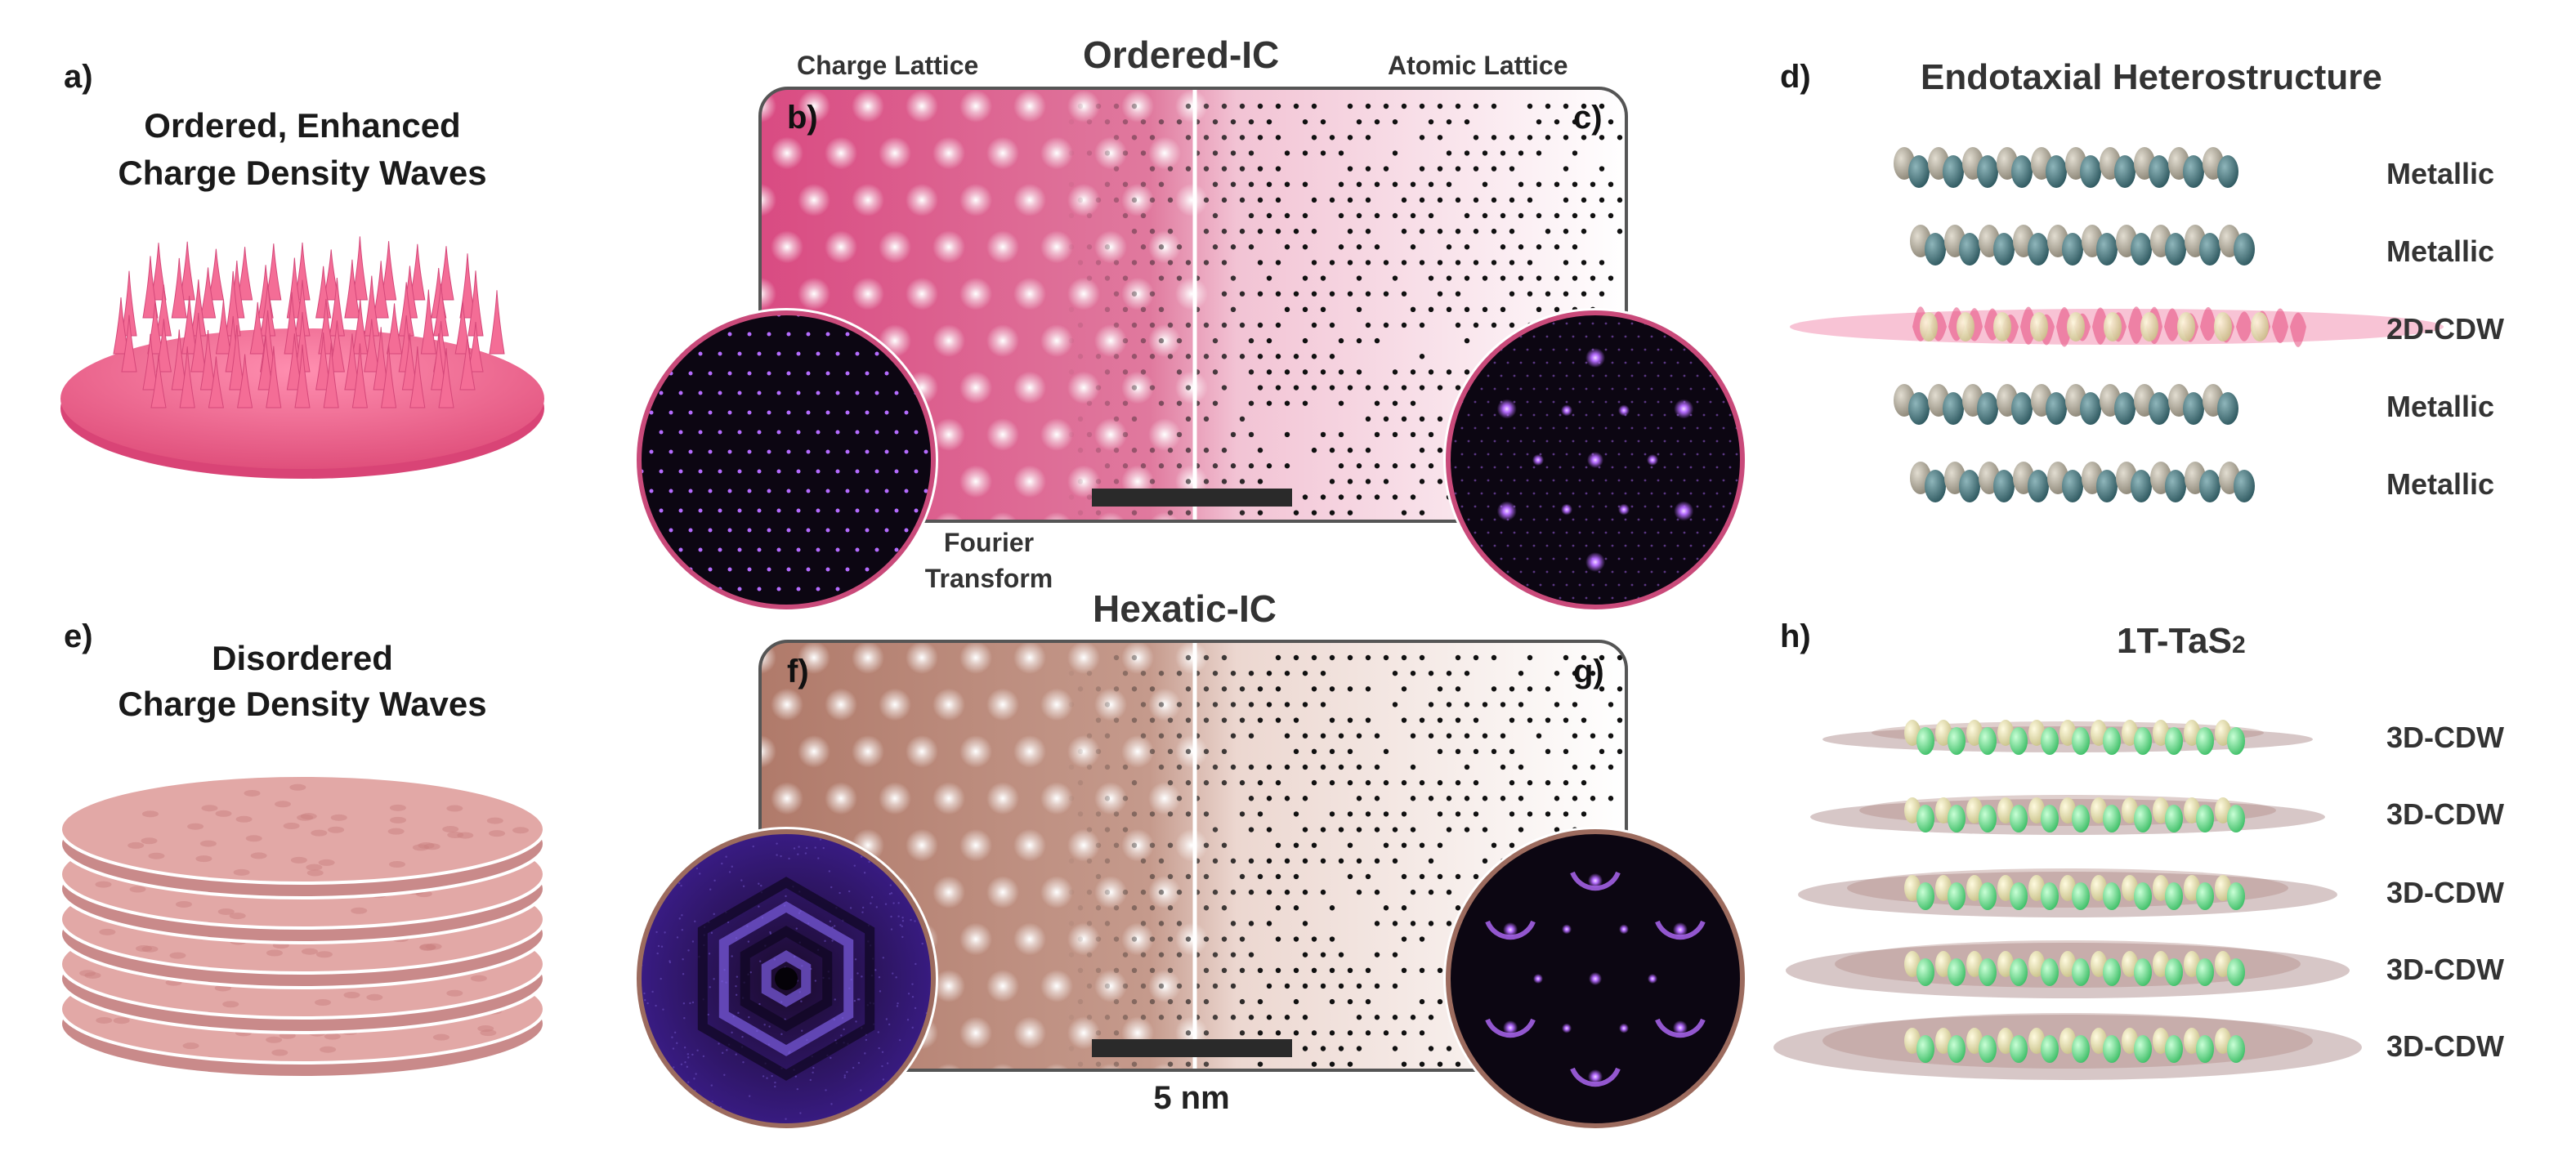  I want to click on scale-bar-top, so click(1192, 498).